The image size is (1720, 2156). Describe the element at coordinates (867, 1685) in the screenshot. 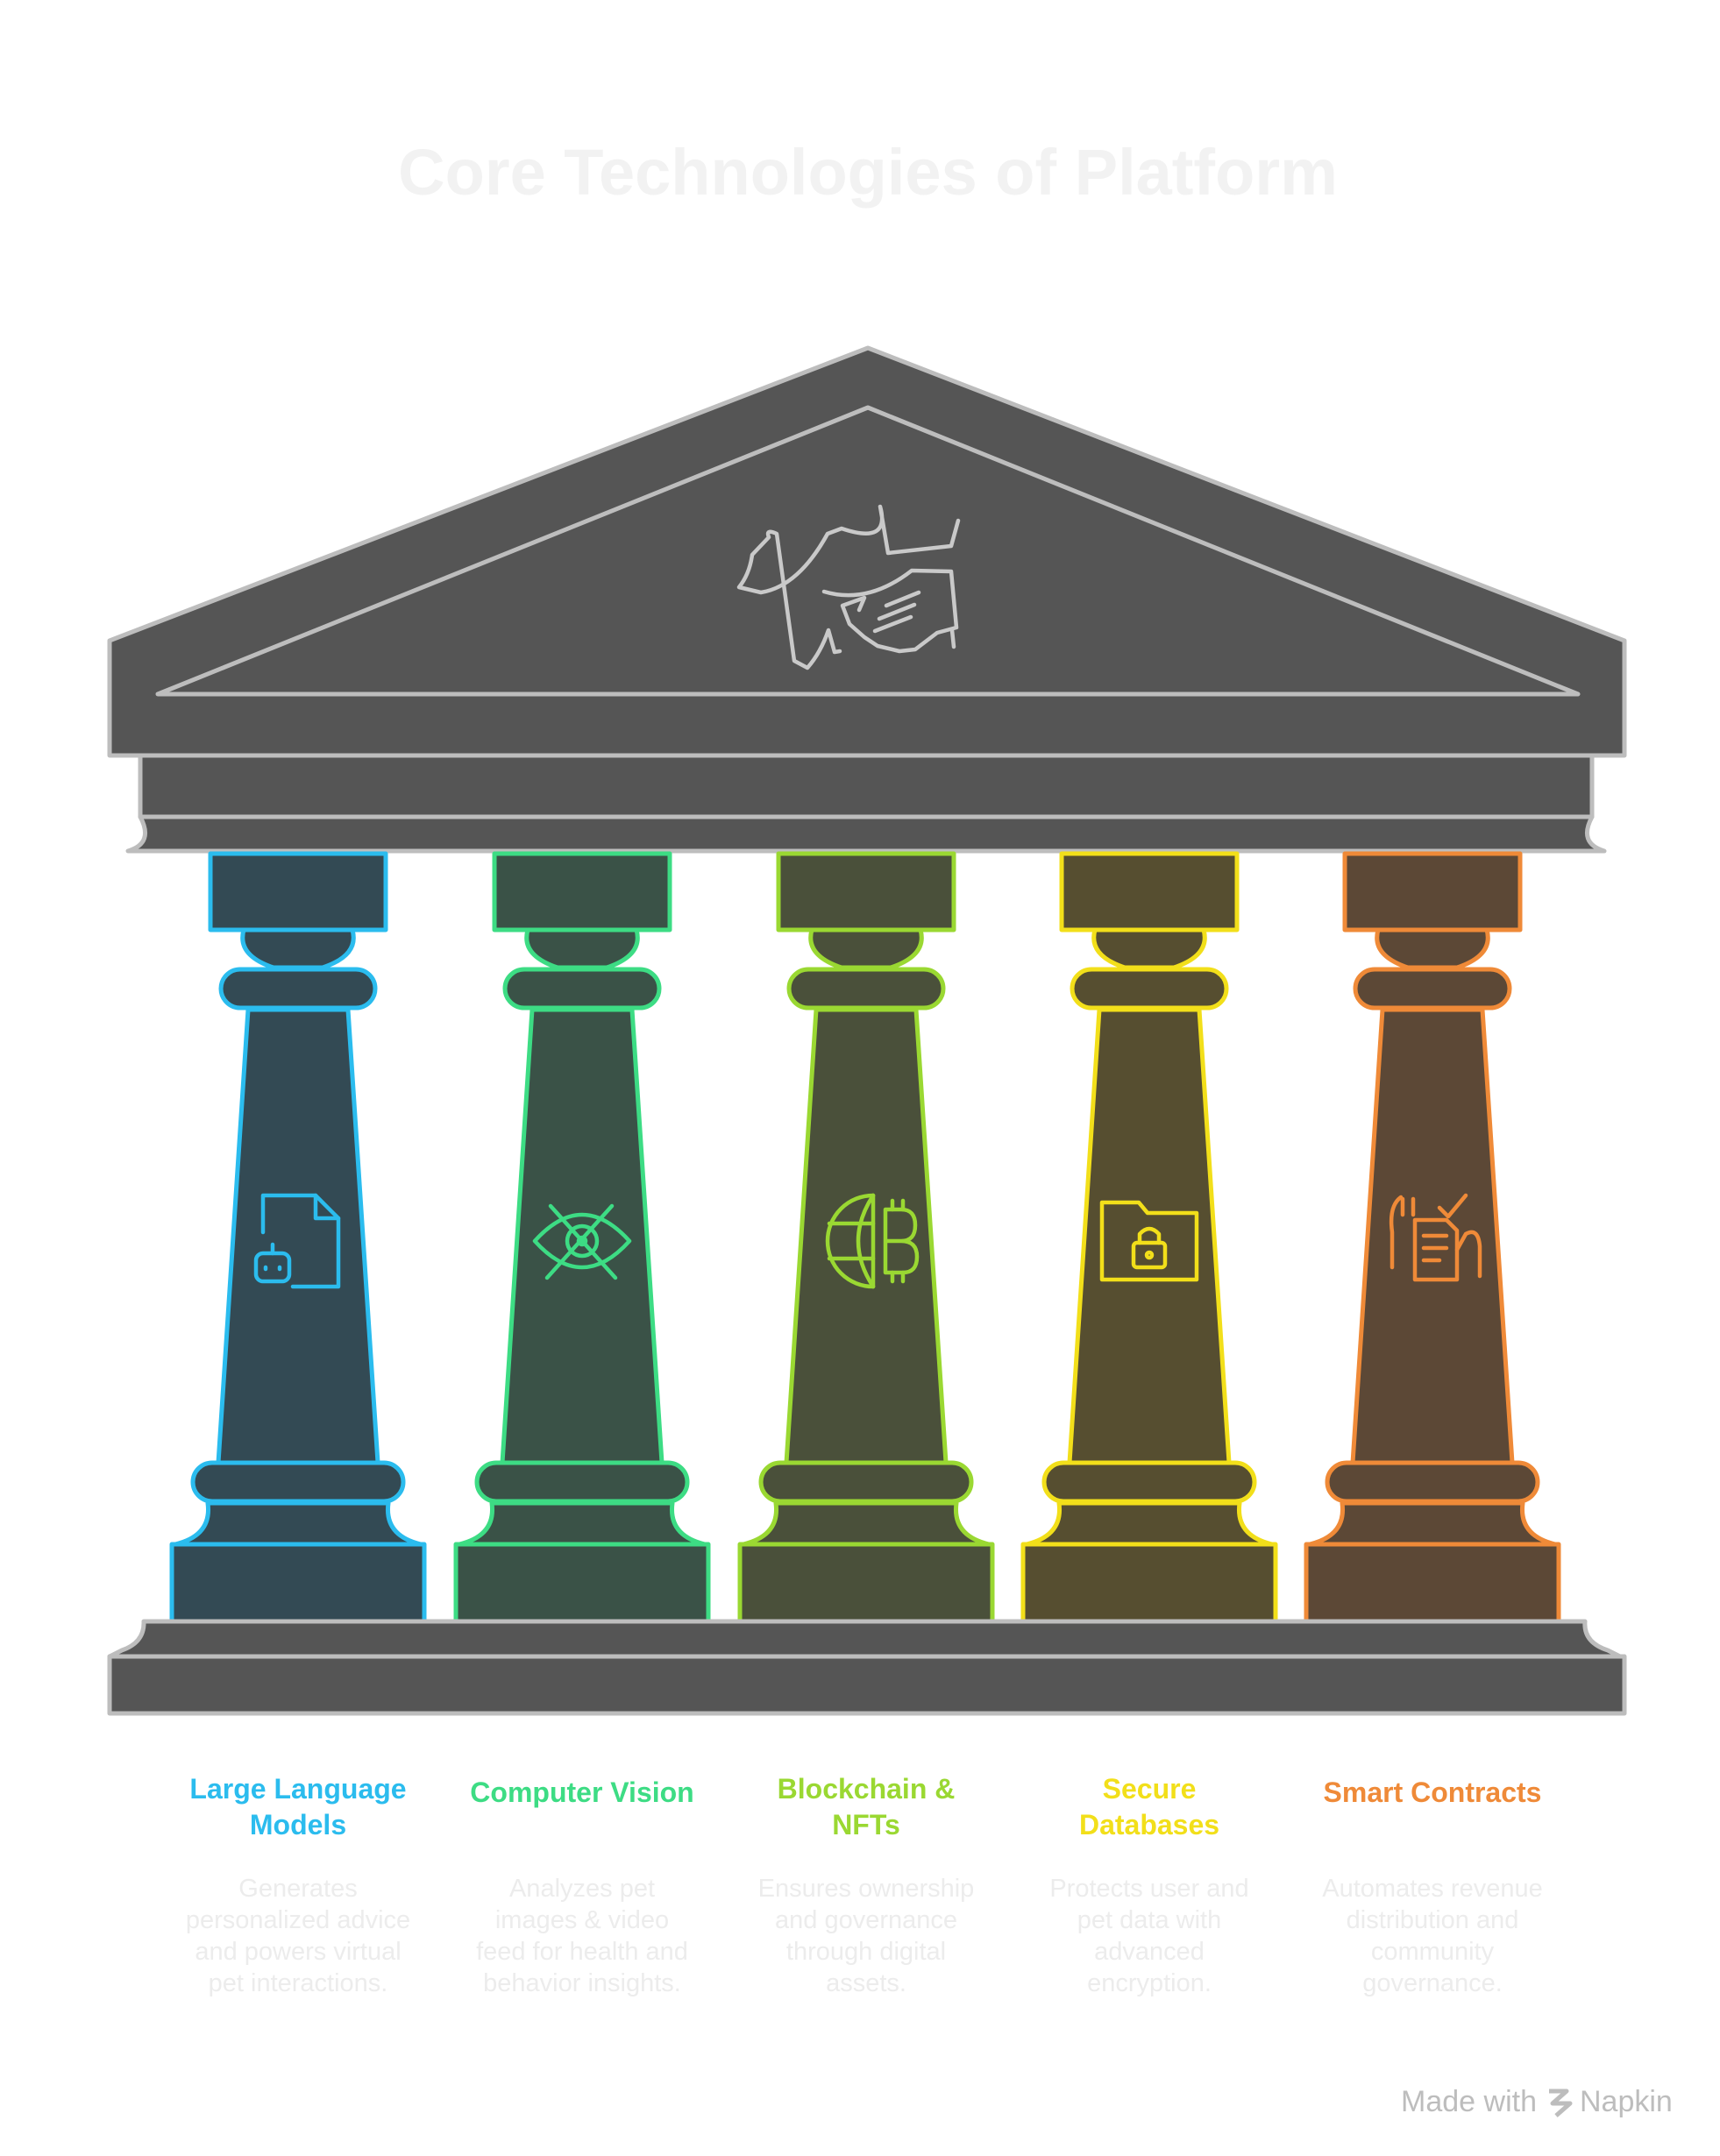

I see `base-slab` at that location.